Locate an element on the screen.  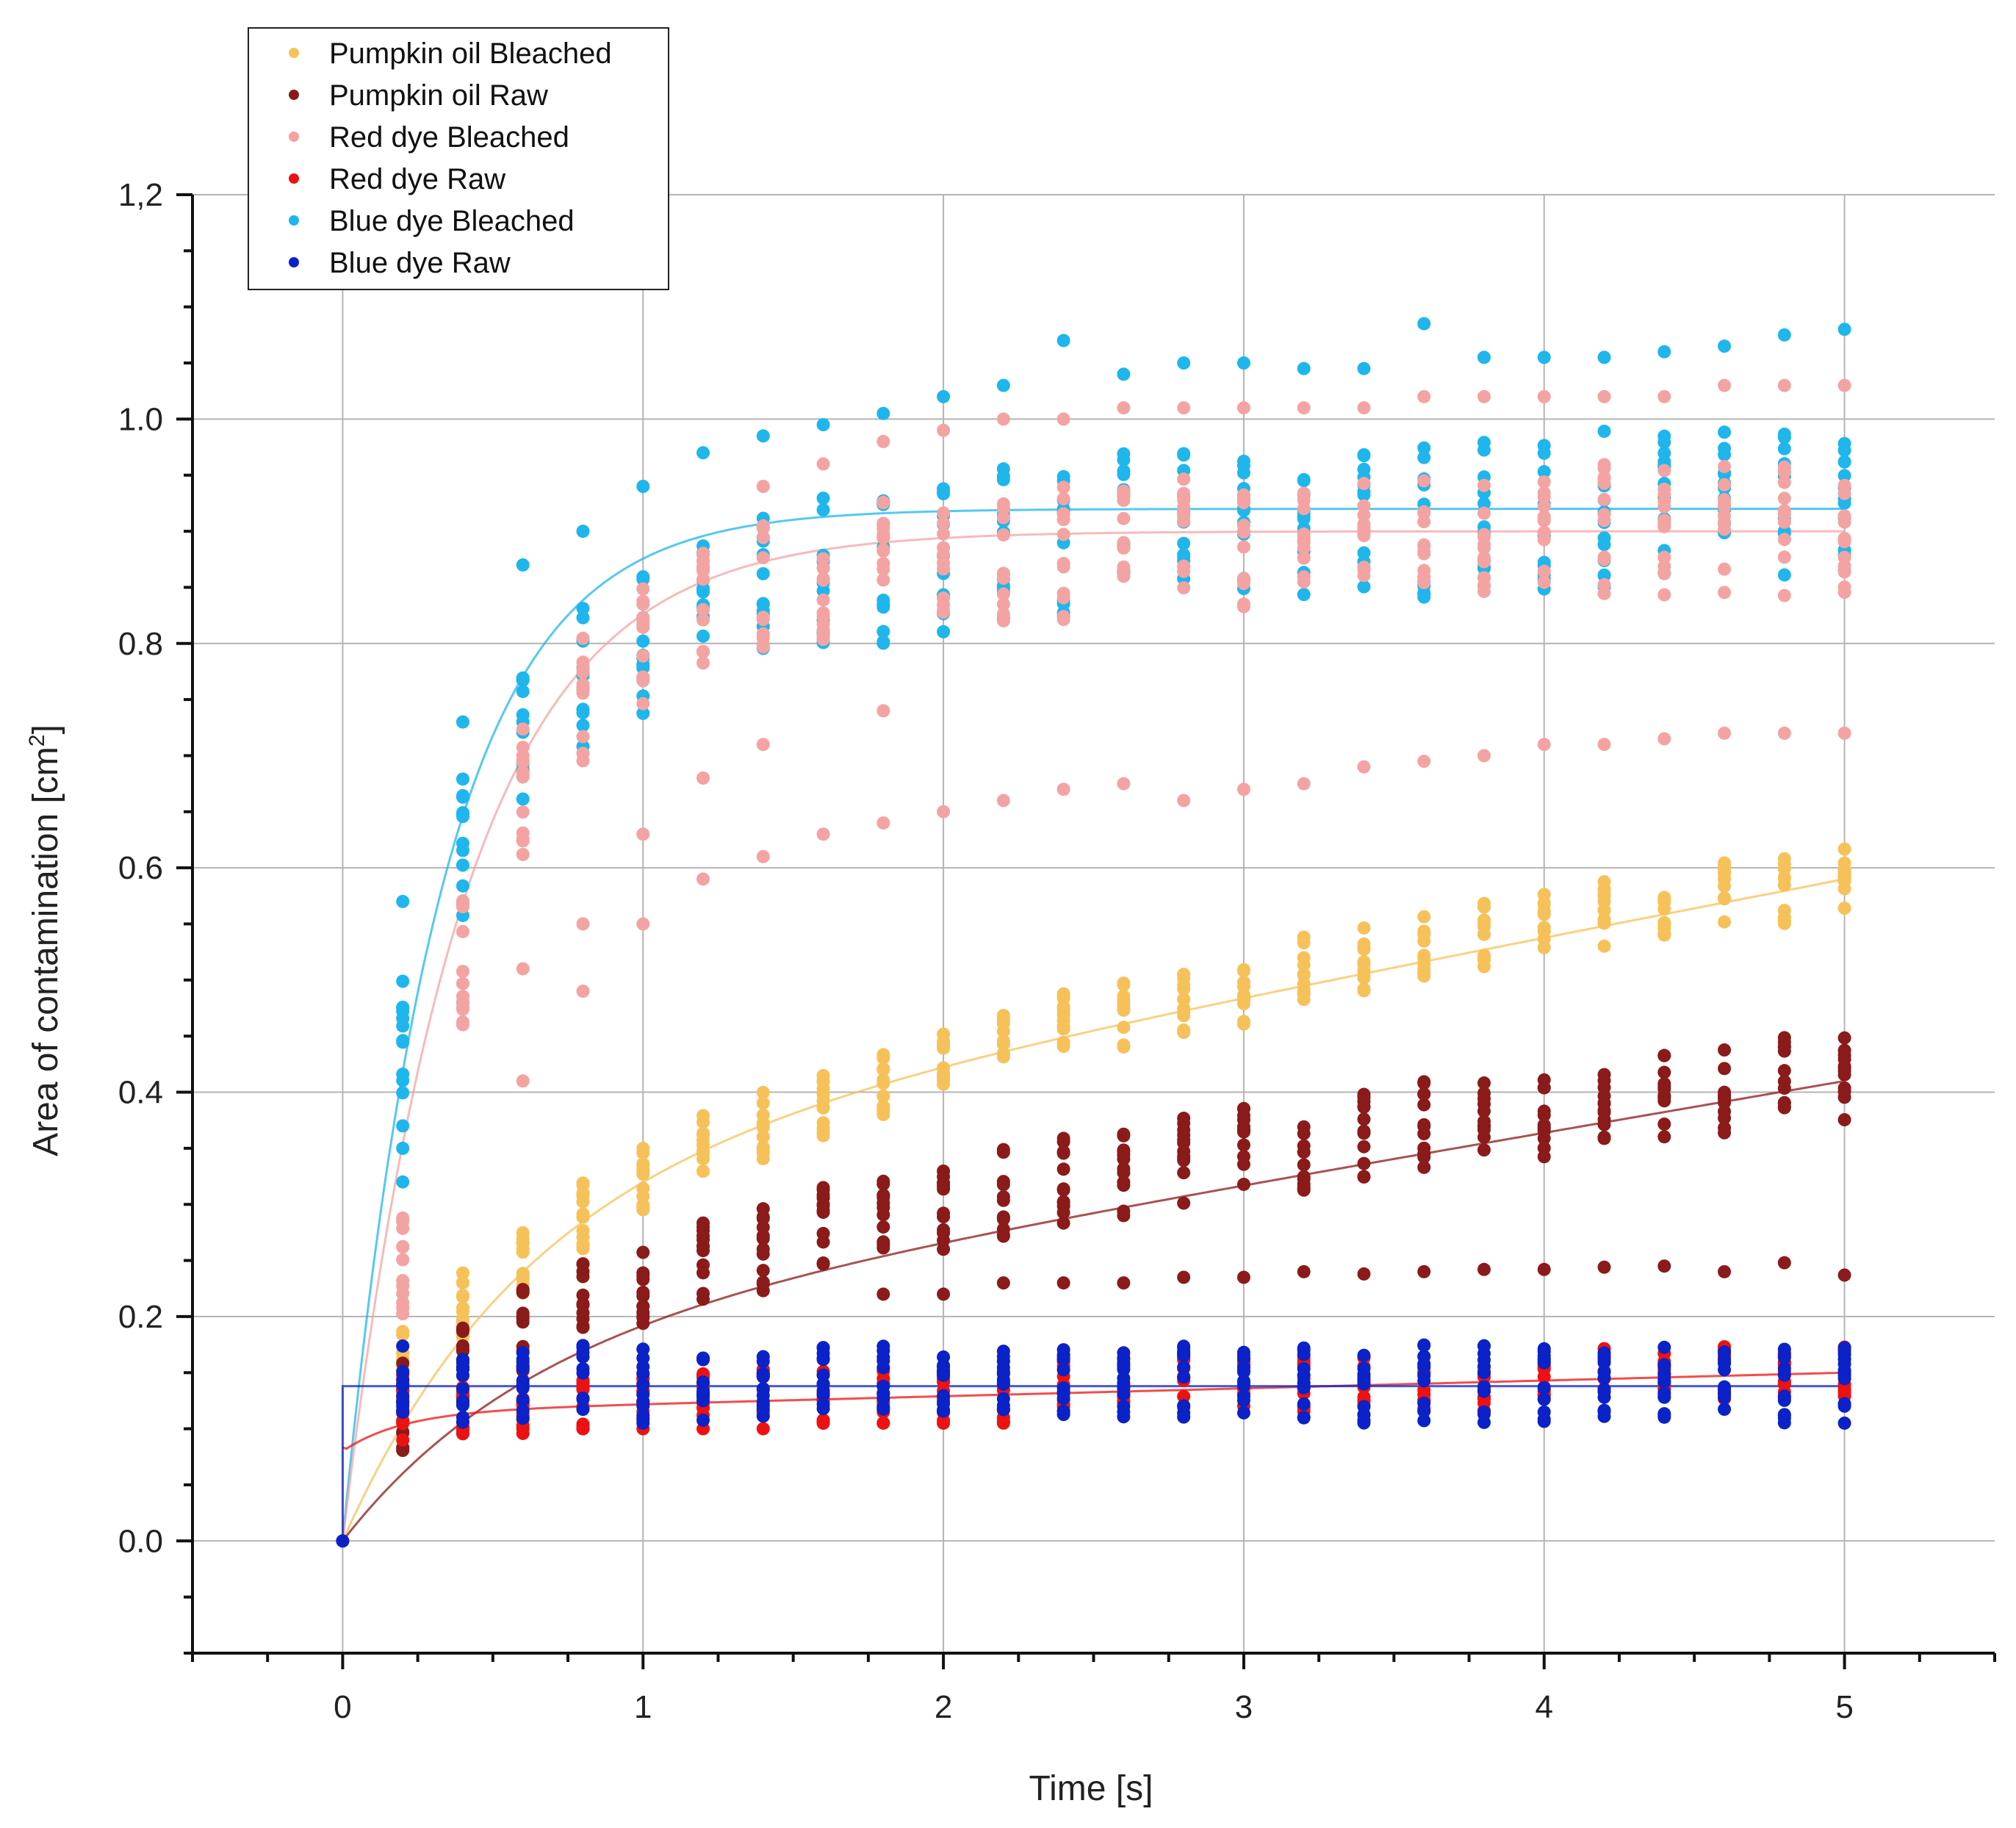
x-tick-label: 1 is located at coordinates (643, 1707).